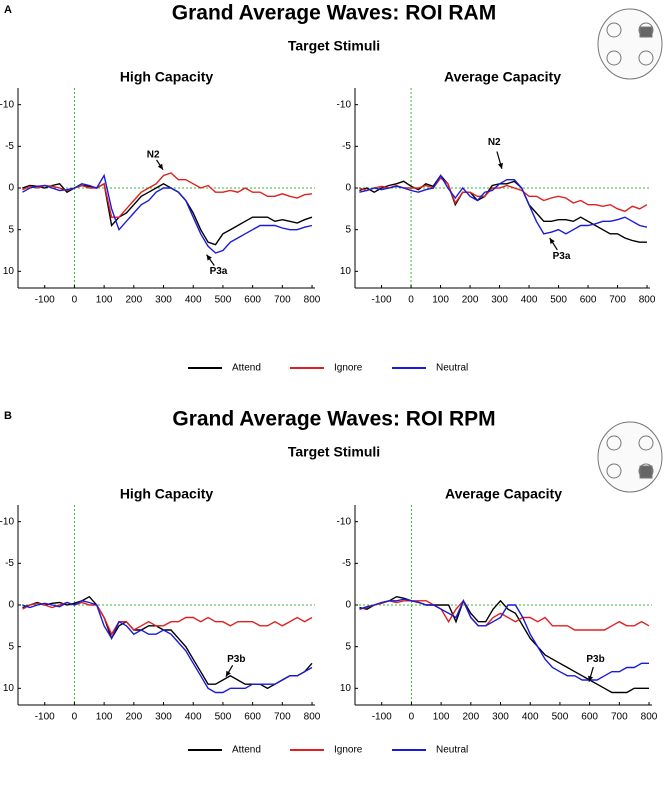 This screenshot has width=669, height=787. What do you see at coordinates (334, 13) in the screenshot?
I see `panel-title: Grand Average Waves: ROI RAM` at bounding box center [334, 13].